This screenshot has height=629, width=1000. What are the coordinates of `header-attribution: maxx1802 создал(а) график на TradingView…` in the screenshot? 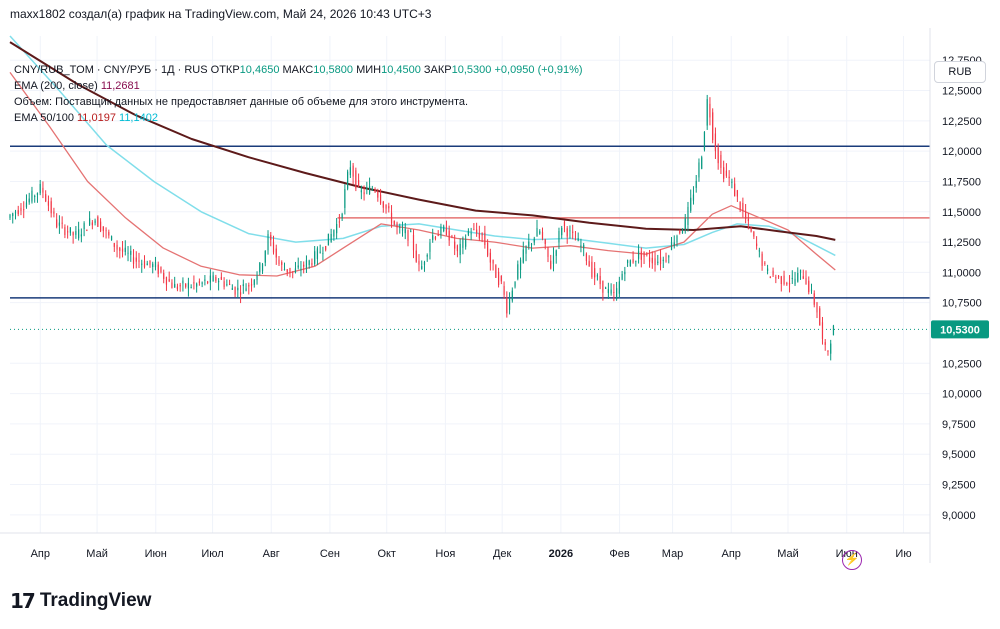 It's located at (221, 14).